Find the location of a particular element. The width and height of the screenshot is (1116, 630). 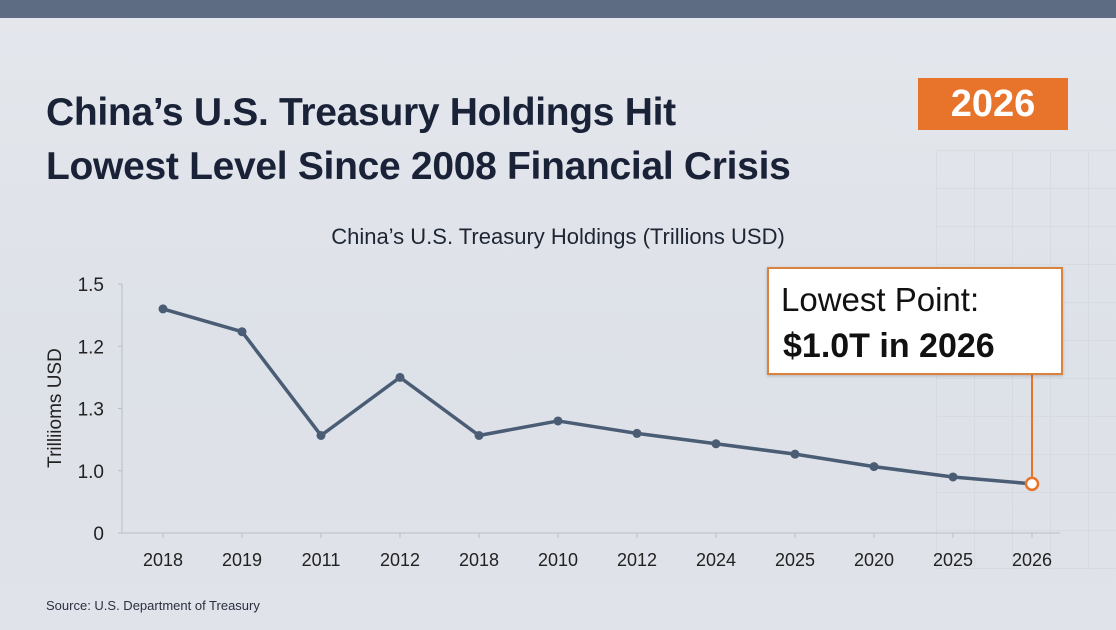

title-line-1: China’s U.S. Treasury Holdings Hit is located at coordinates (361, 112).